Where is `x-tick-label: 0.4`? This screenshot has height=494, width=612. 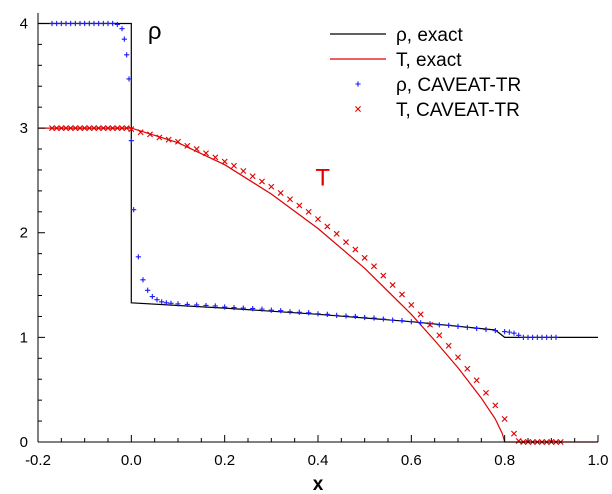 x-tick-label: 0.4 is located at coordinates (318, 460).